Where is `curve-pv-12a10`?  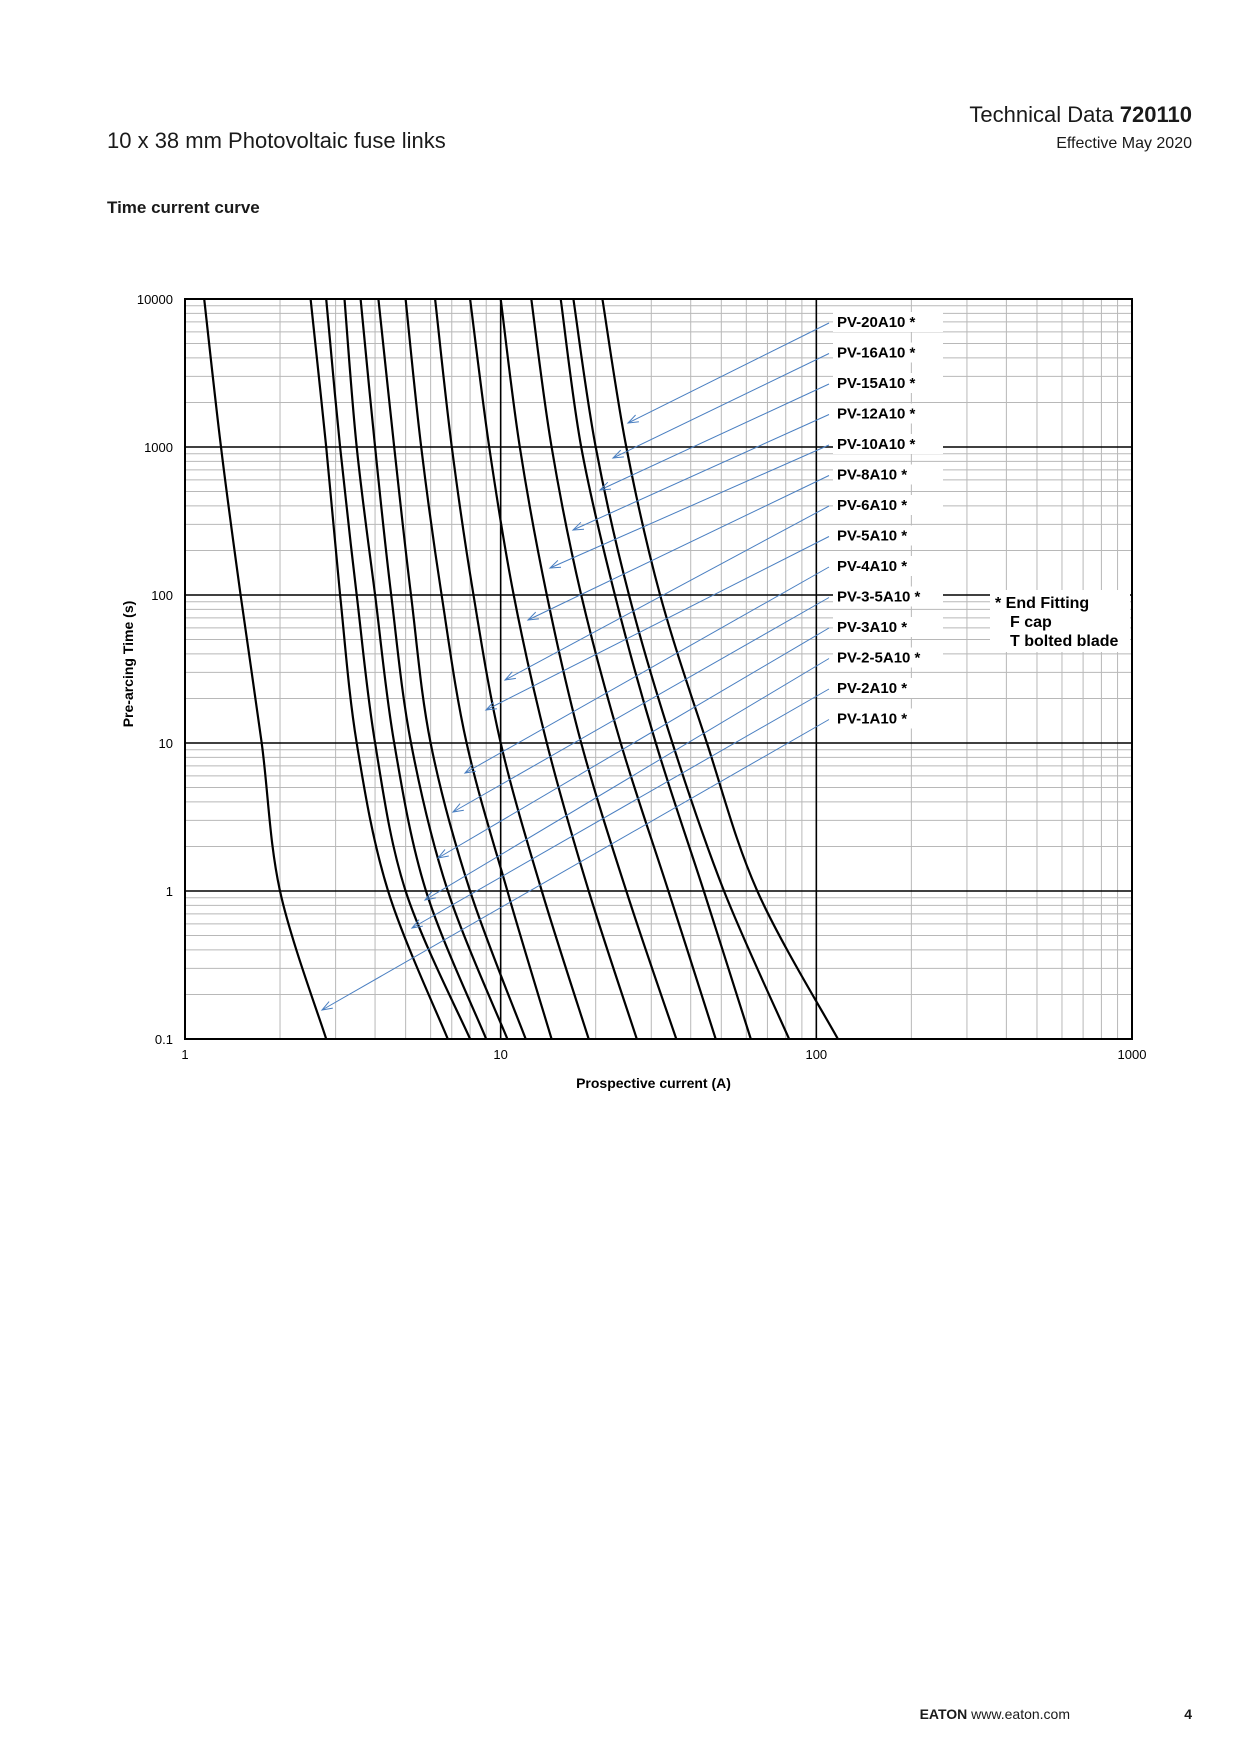
curve-pv-12a10 is located at coordinates (623, 669).